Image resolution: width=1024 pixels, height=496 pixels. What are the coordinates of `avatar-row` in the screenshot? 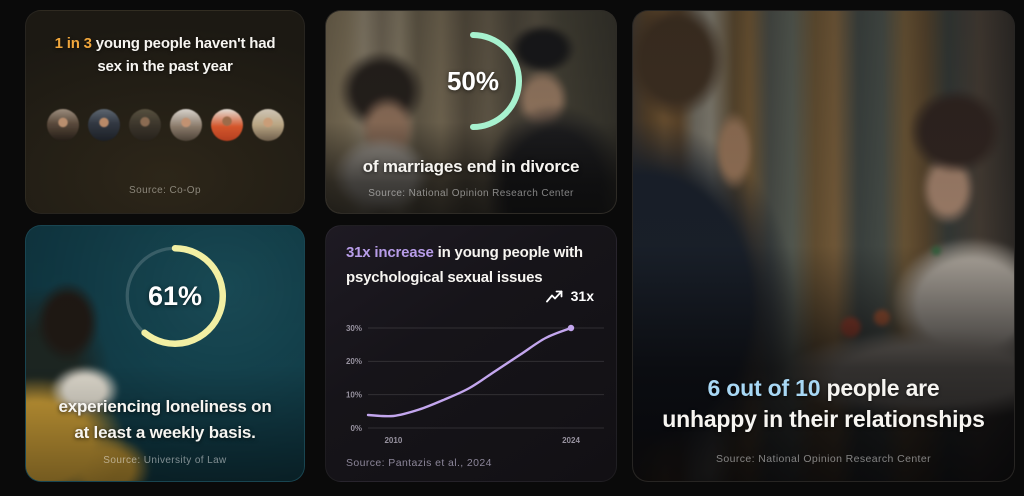 It's located at (165, 125).